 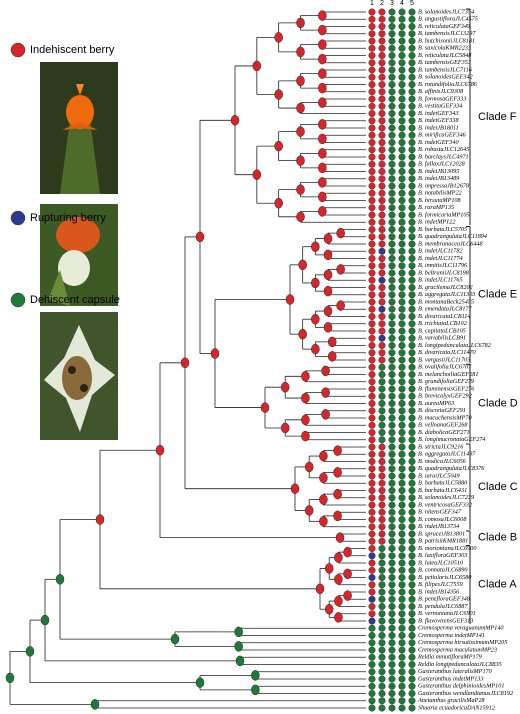 I want to click on taxon-label: Cremosperma maculatumMP23, so click(x=457, y=649).